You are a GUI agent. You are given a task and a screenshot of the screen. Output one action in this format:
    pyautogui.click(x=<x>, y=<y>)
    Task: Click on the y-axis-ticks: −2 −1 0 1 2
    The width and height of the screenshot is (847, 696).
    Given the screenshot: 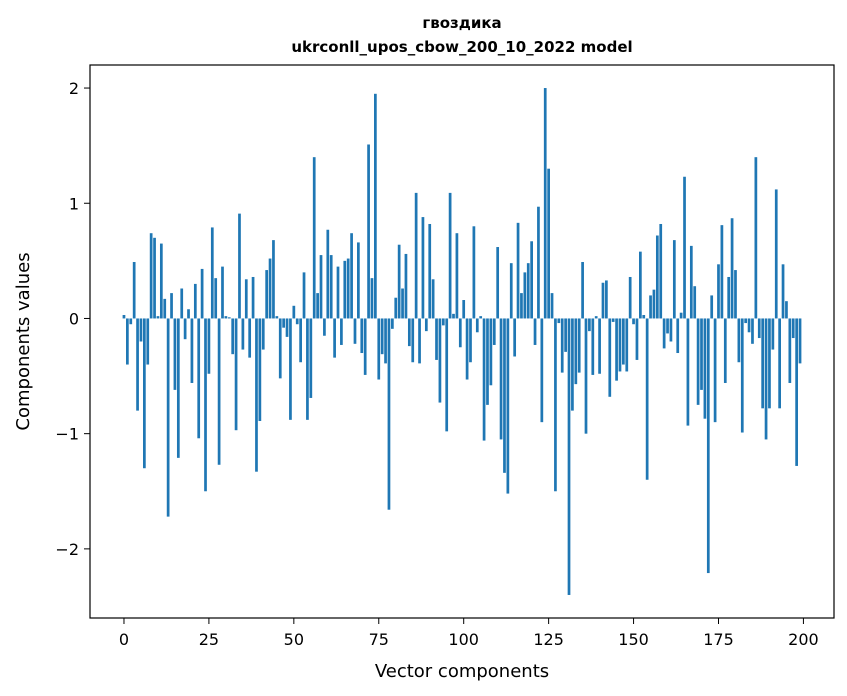 What is the action you would take?
    pyautogui.click(x=72, y=319)
    